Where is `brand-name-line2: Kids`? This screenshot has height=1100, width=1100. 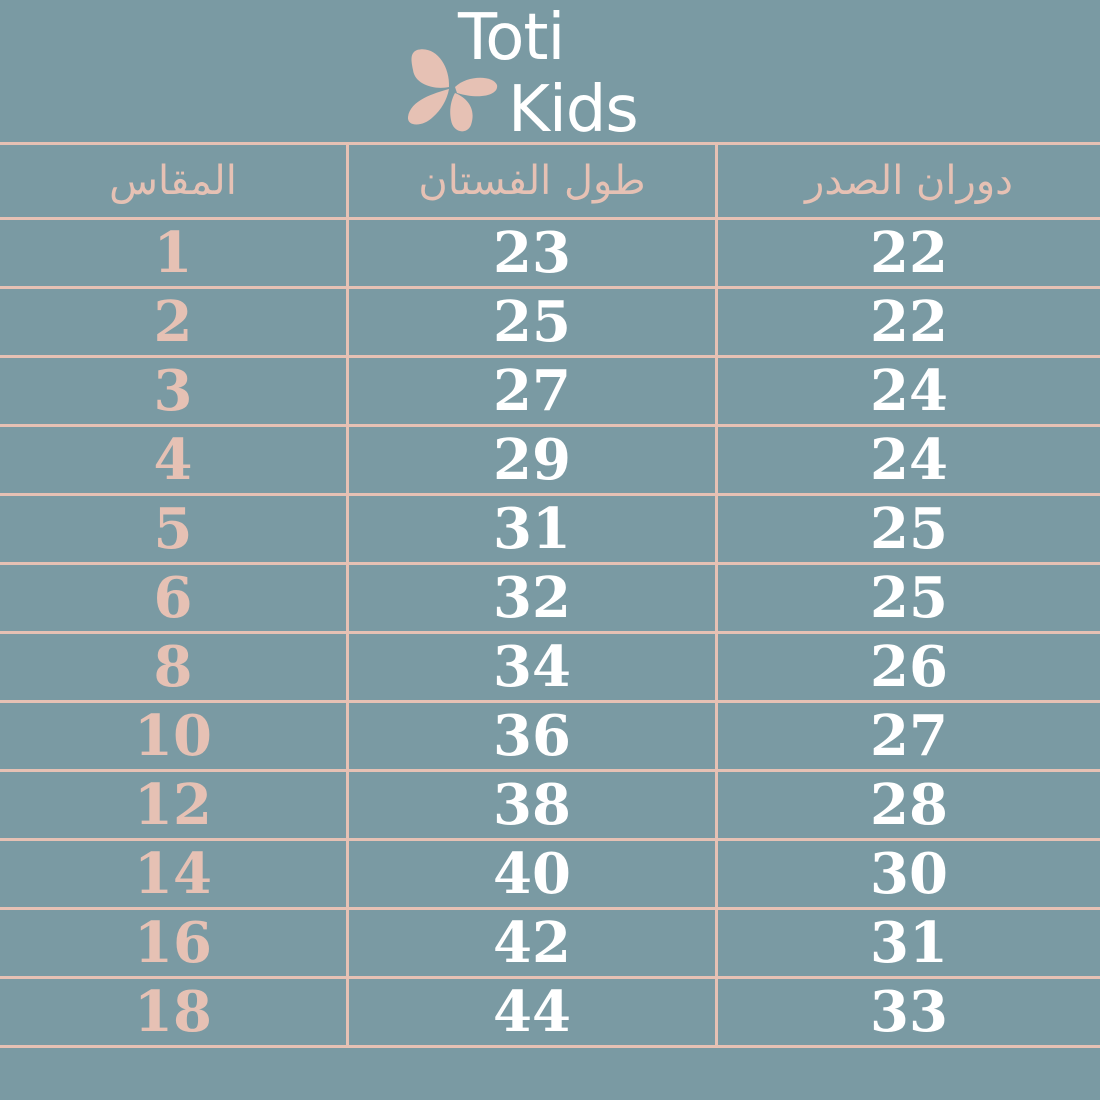 brand-name-line2: Kids is located at coordinates (573, 110).